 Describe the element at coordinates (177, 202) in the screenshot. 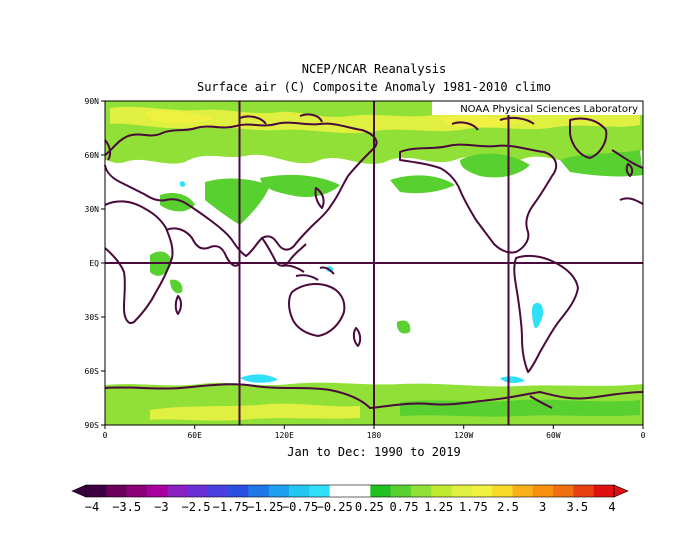

I see `nw-africa-warm-patch` at that location.